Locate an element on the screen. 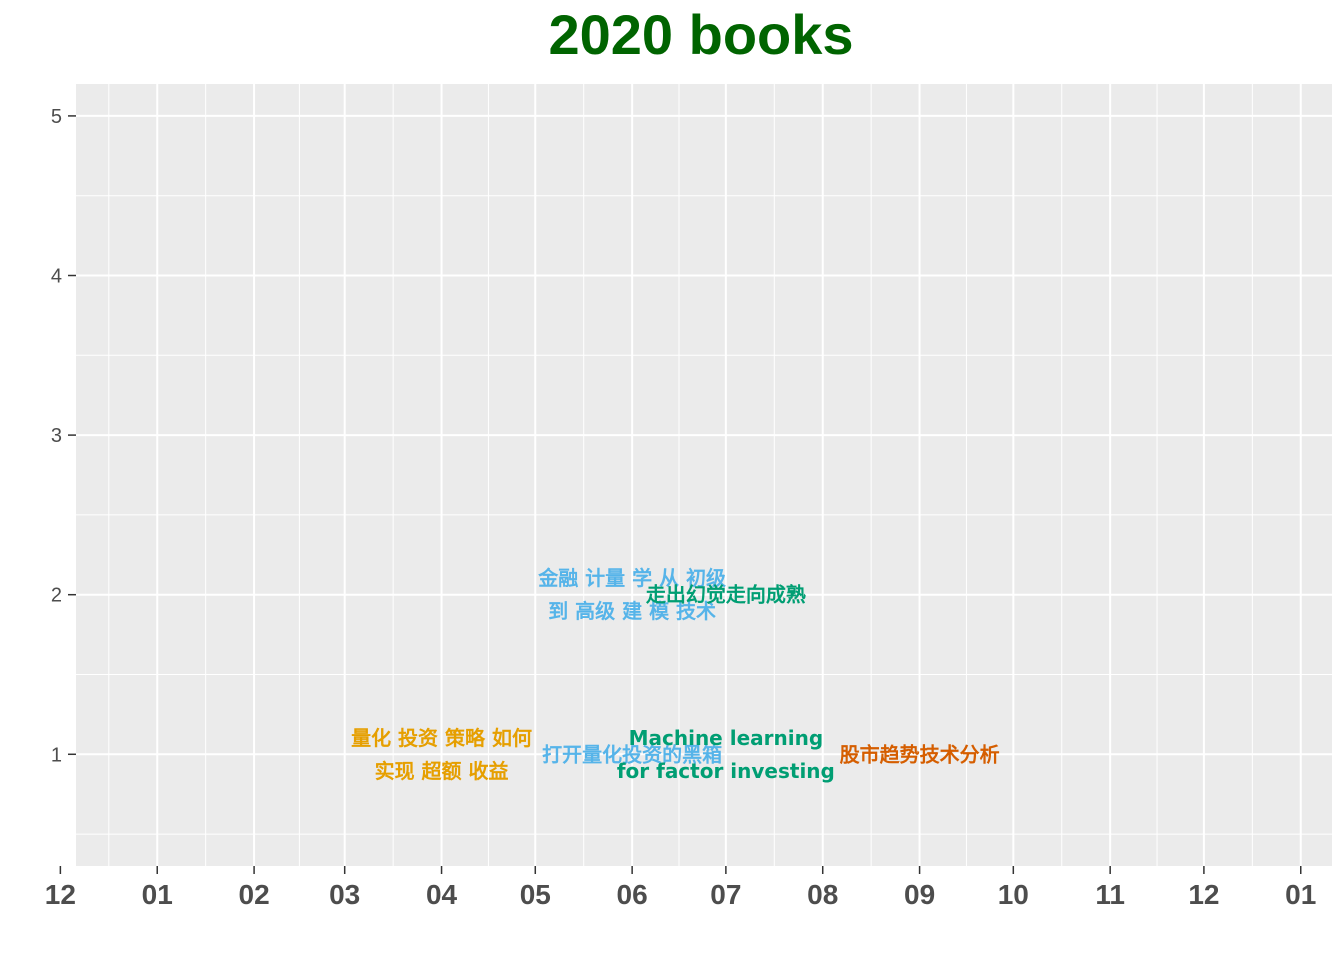 The image size is (1344, 960). book-label-line: 打开量化投资的黑箱 is located at coordinates (632, 754).